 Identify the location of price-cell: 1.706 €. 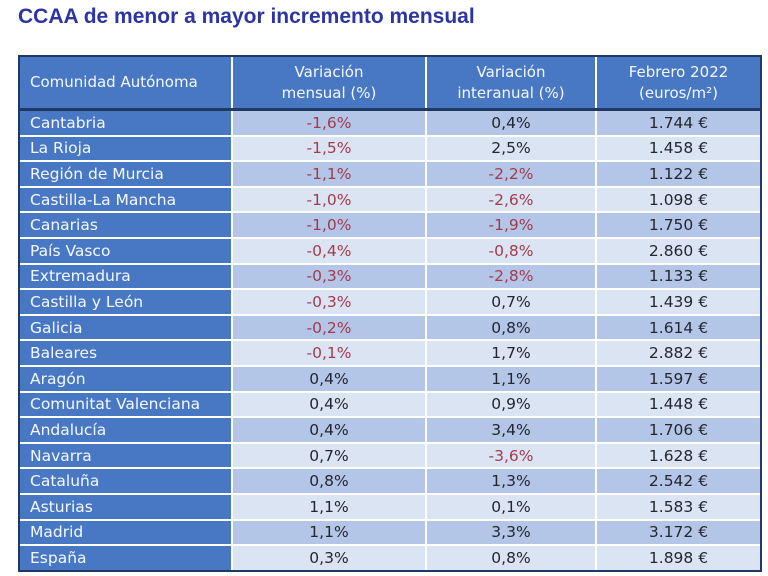
(678, 430).